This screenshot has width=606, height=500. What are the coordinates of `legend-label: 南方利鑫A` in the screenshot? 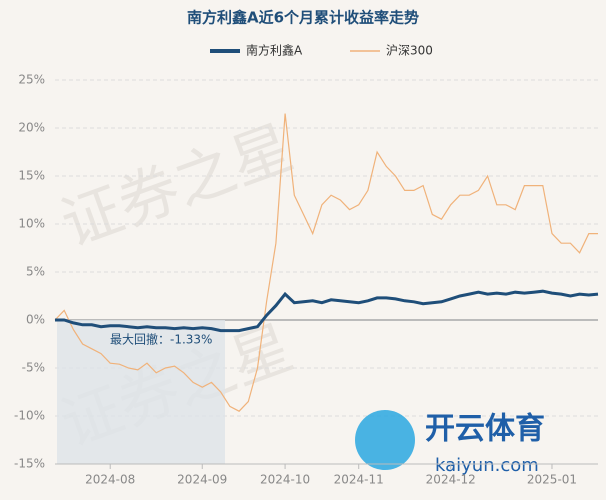 It's located at (274, 50).